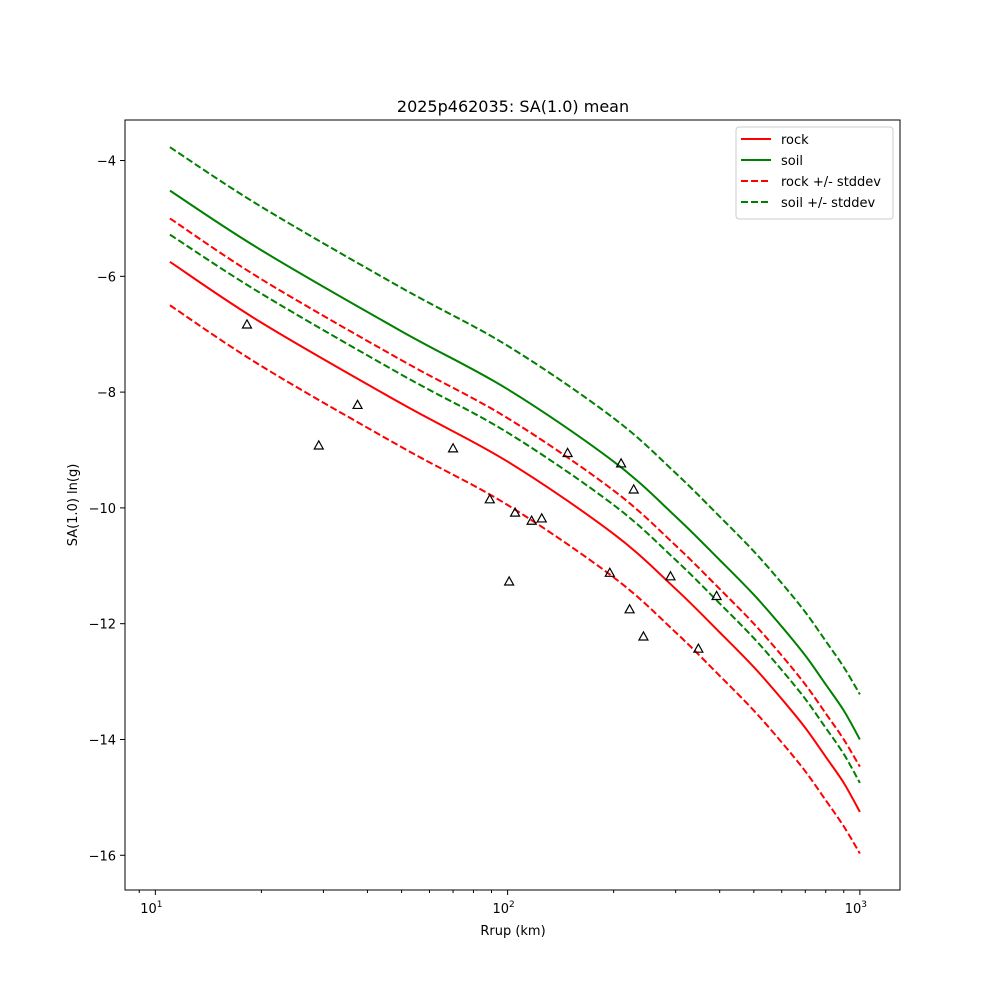 Image resolution: width=1000 pixels, height=1000 pixels. Describe the element at coordinates (831, 182) in the screenshot. I see `legend-label: rock +/- stddev` at that location.